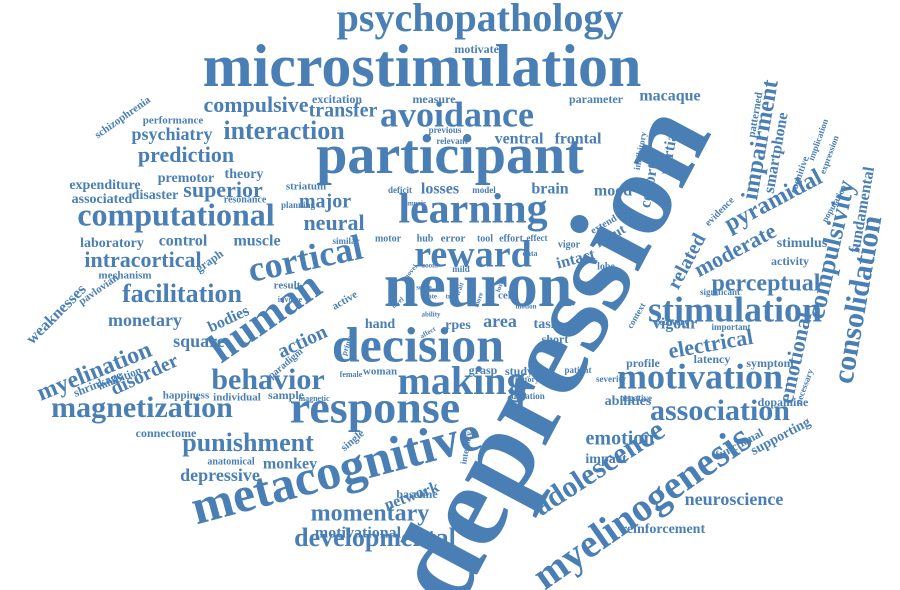 The image size is (900, 590). Describe the element at coordinates (325, 202) in the screenshot. I see `cloud-word-major: major` at that location.